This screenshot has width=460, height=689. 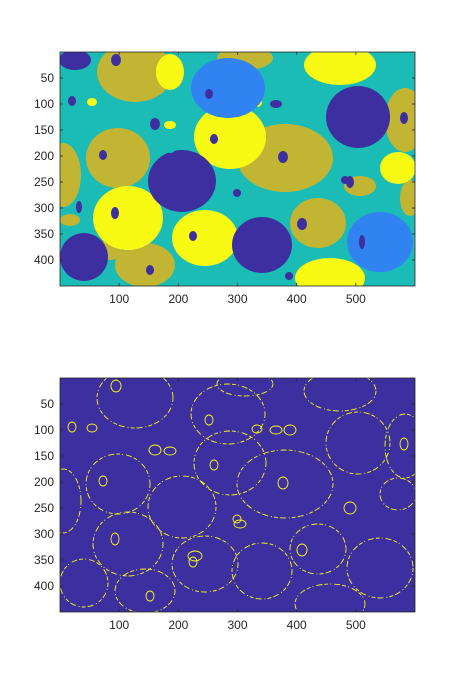 What do you see at coordinates (44, 260) in the screenshot?
I see `label-image-y-tick-label: 400` at bounding box center [44, 260].